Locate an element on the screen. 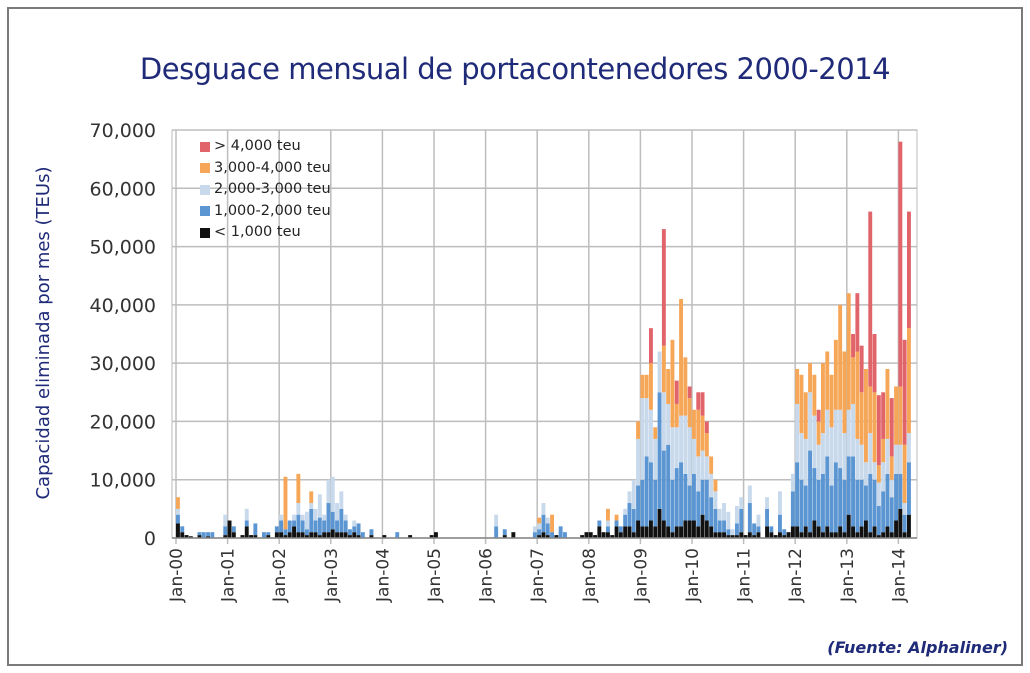 This screenshot has height=673, width=1030. y-tick-label: 70,000 is located at coordinates (123, 131).